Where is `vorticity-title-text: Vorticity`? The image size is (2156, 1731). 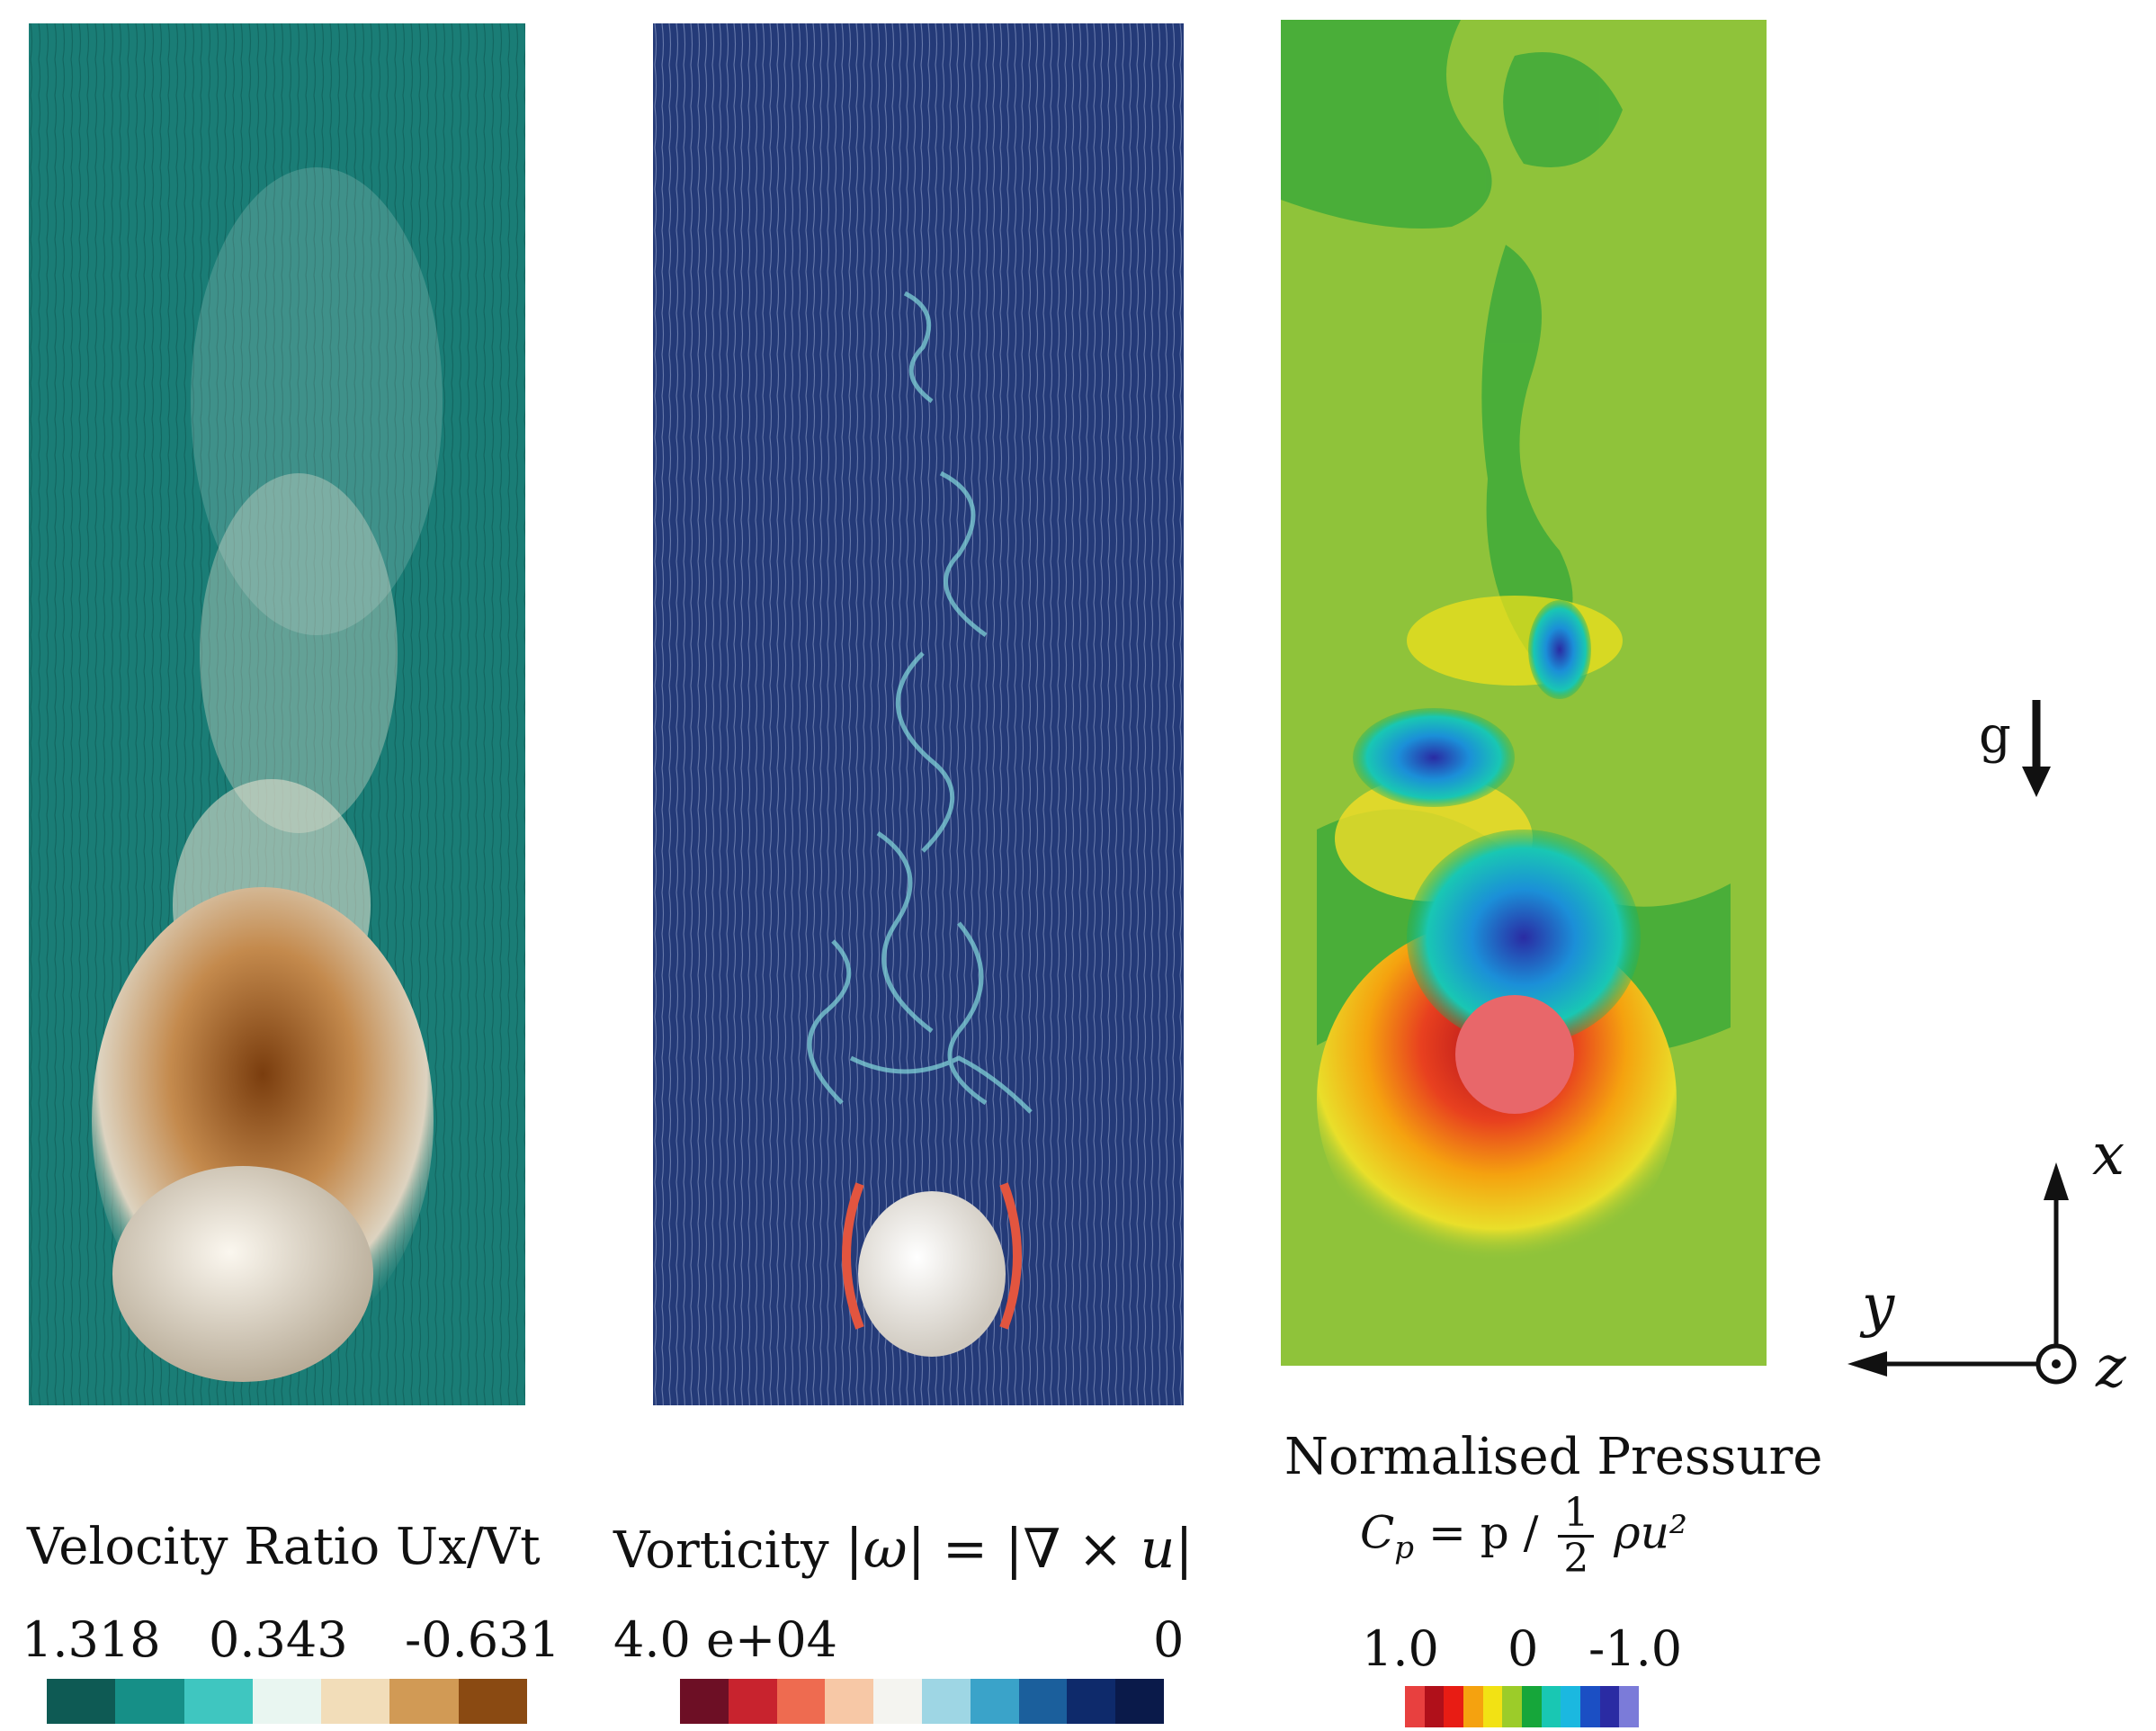
vorticity-title-text: Vorticity is located at coordinates (721, 1551).